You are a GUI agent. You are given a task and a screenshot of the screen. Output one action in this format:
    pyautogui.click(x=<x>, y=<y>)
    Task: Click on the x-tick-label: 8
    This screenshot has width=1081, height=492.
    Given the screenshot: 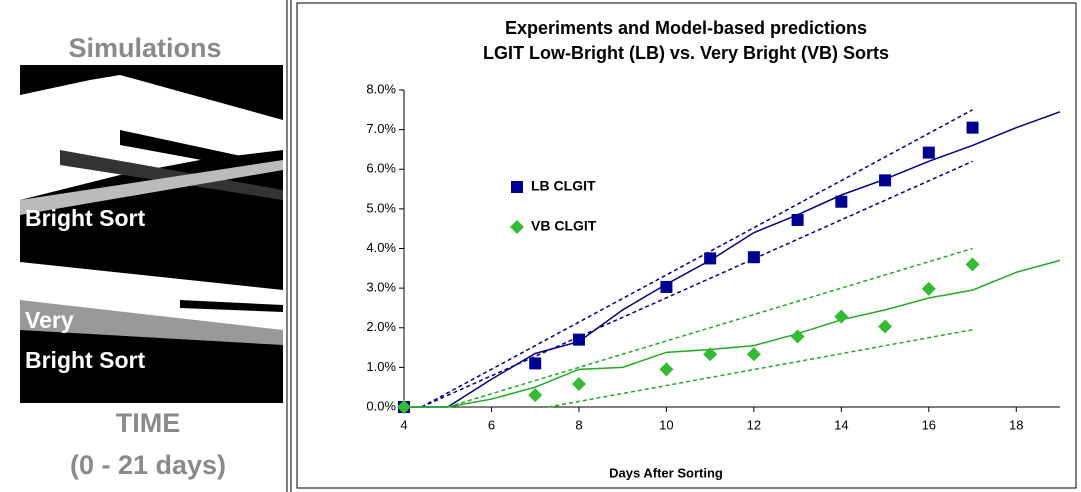 What is the action you would take?
    pyautogui.click(x=578, y=424)
    